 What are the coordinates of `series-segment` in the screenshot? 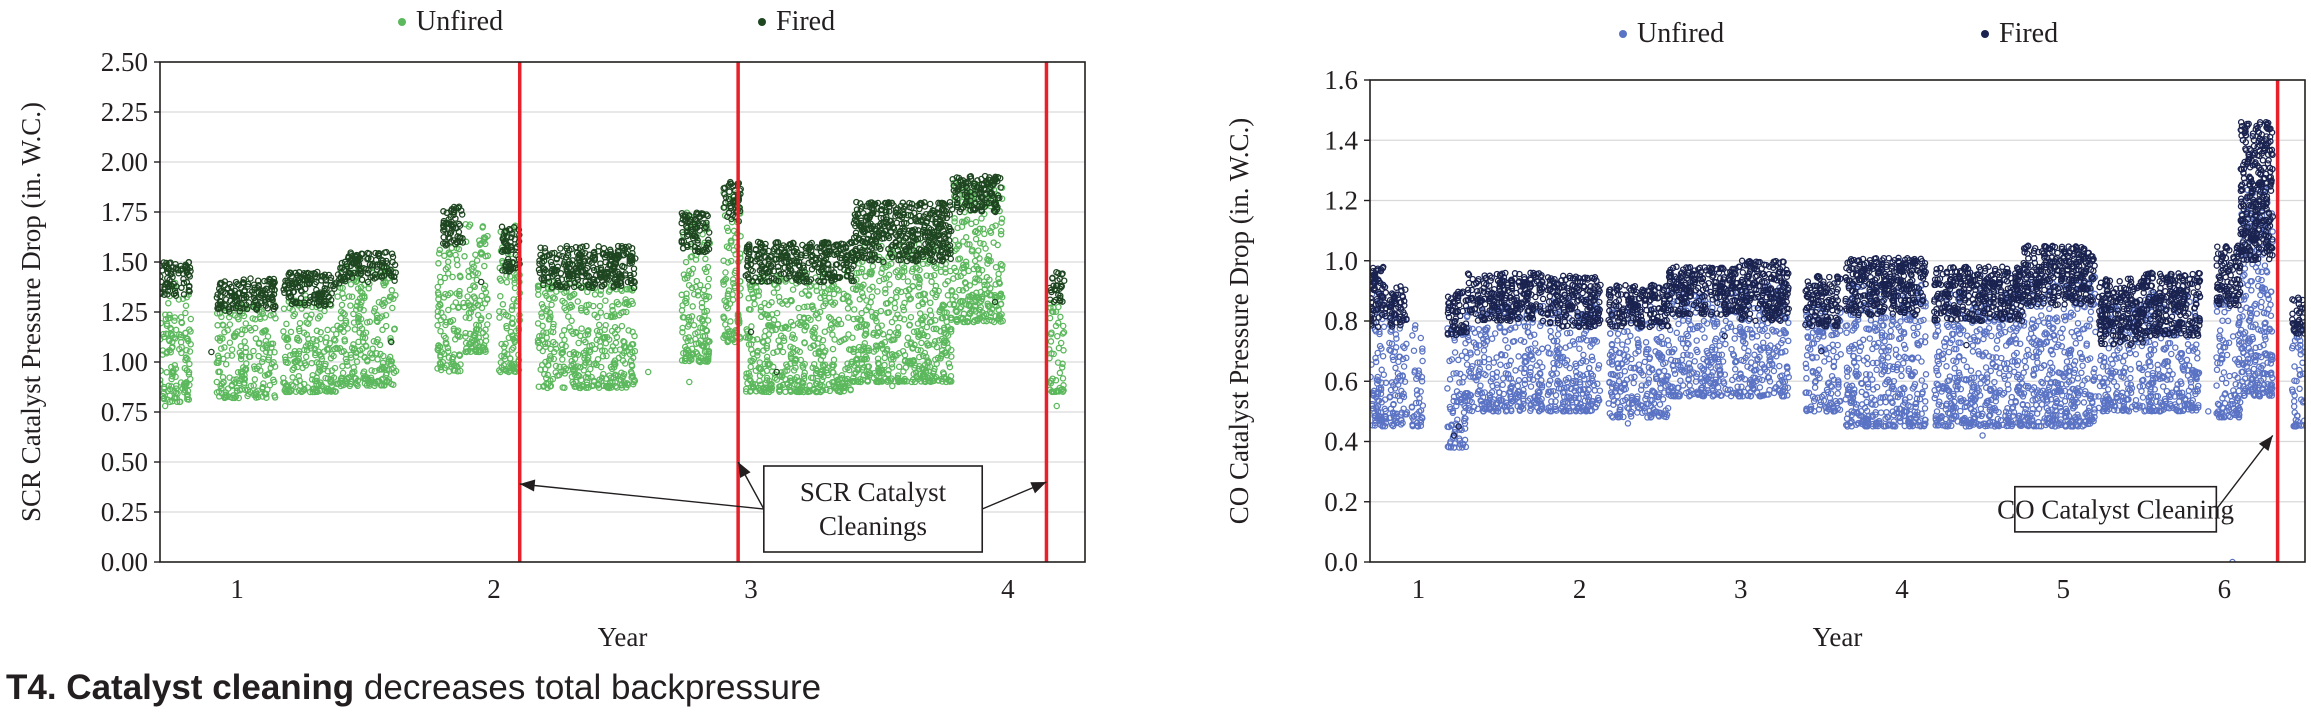 It's located at (587, 267).